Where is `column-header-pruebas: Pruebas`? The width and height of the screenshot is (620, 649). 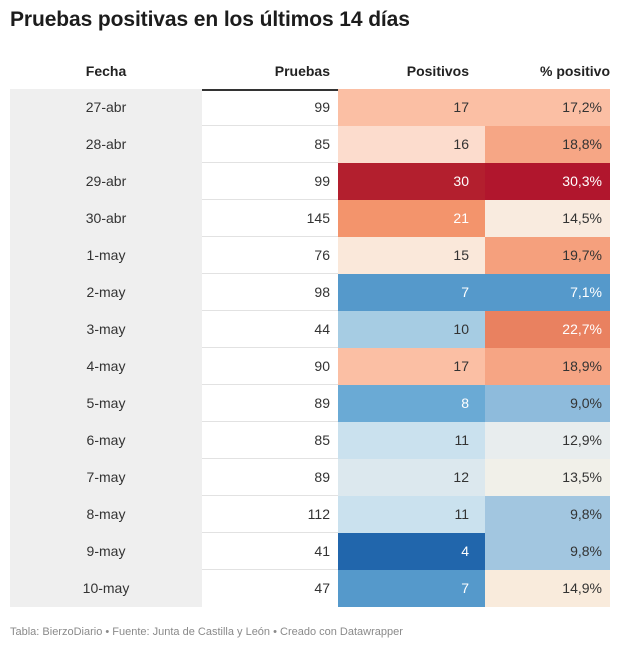 column-header-pruebas: Pruebas is located at coordinates (302, 71).